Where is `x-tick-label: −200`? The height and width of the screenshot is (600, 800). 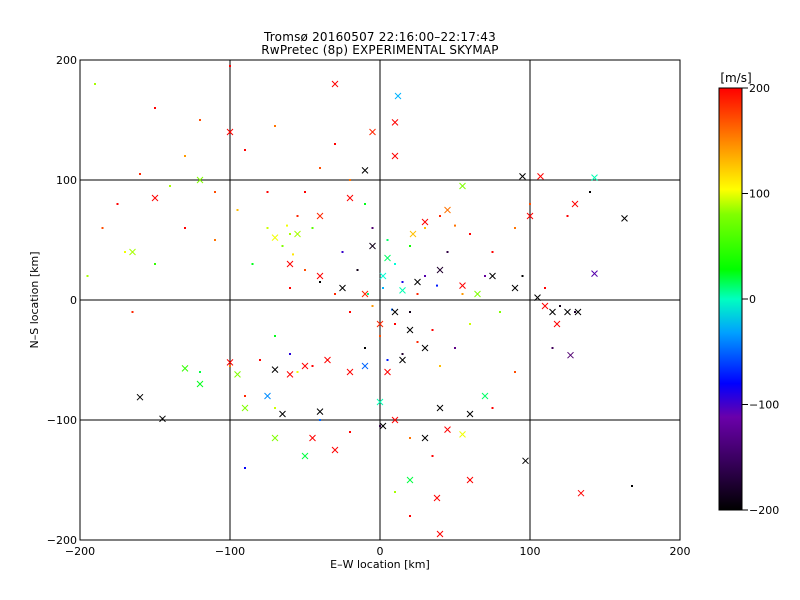
x-tick-label: −200 is located at coordinates (80, 551).